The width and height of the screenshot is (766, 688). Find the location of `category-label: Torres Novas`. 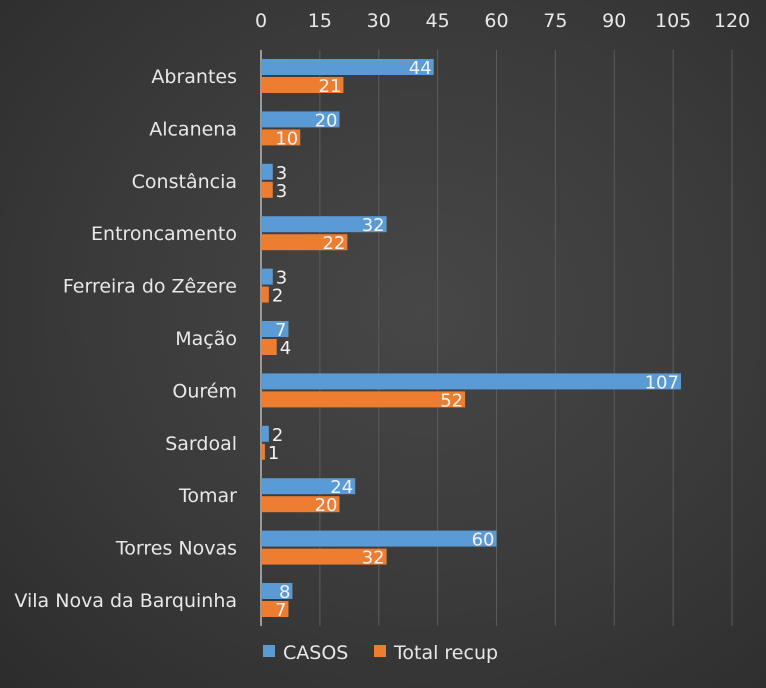

category-label: Torres Novas is located at coordinates (176, 549).